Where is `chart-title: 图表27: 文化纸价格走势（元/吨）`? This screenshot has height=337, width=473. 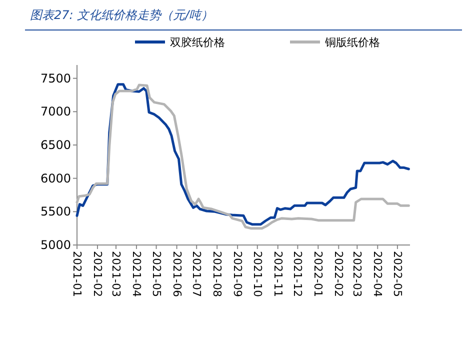
chart-title: 图表27: 文化纸价格走势（元/吨） is located at coordinates (122, 15).